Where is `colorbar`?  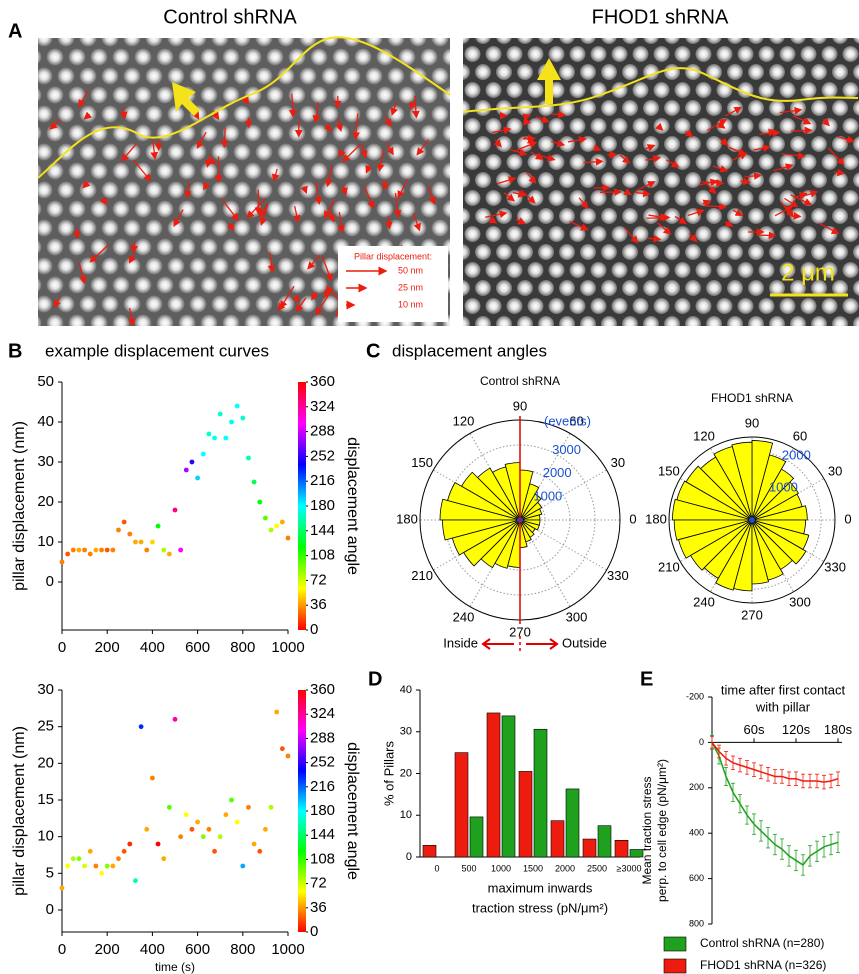
colorbar is located at coordinates (302, 811).